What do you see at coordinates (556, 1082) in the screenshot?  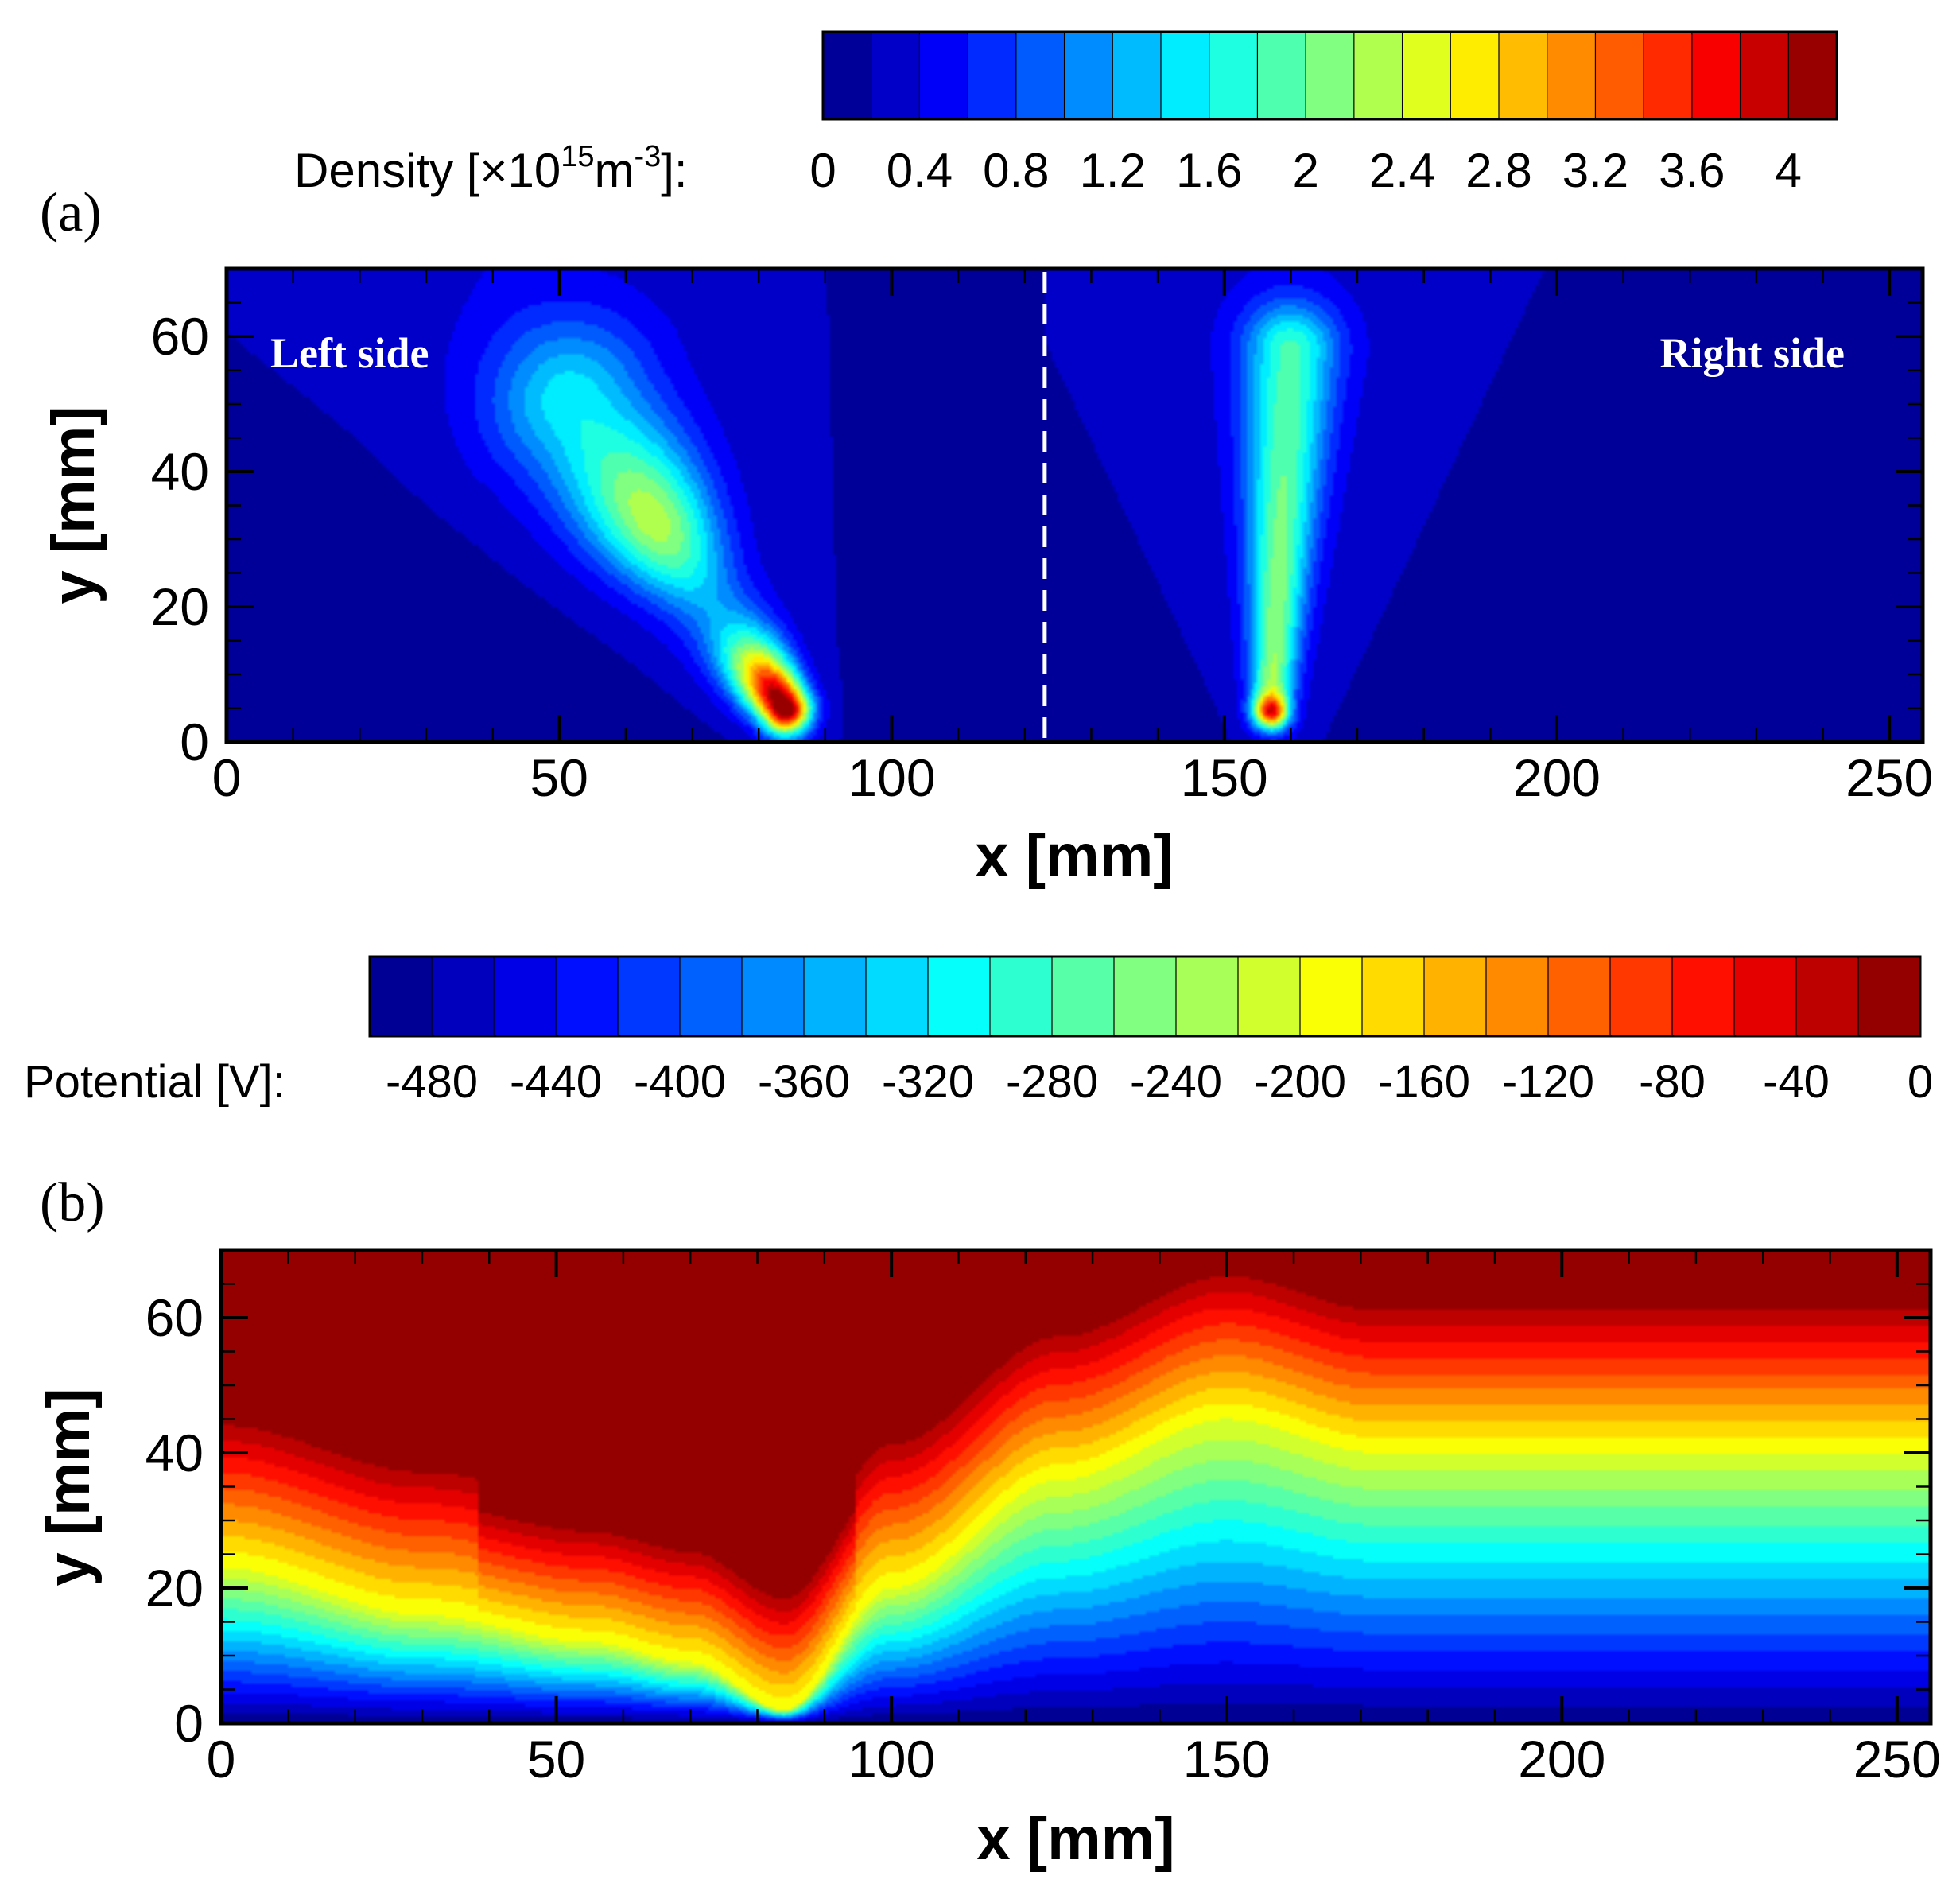 I see `colorbar-b-tick-label: -440` at bounding box center [556, 1082].